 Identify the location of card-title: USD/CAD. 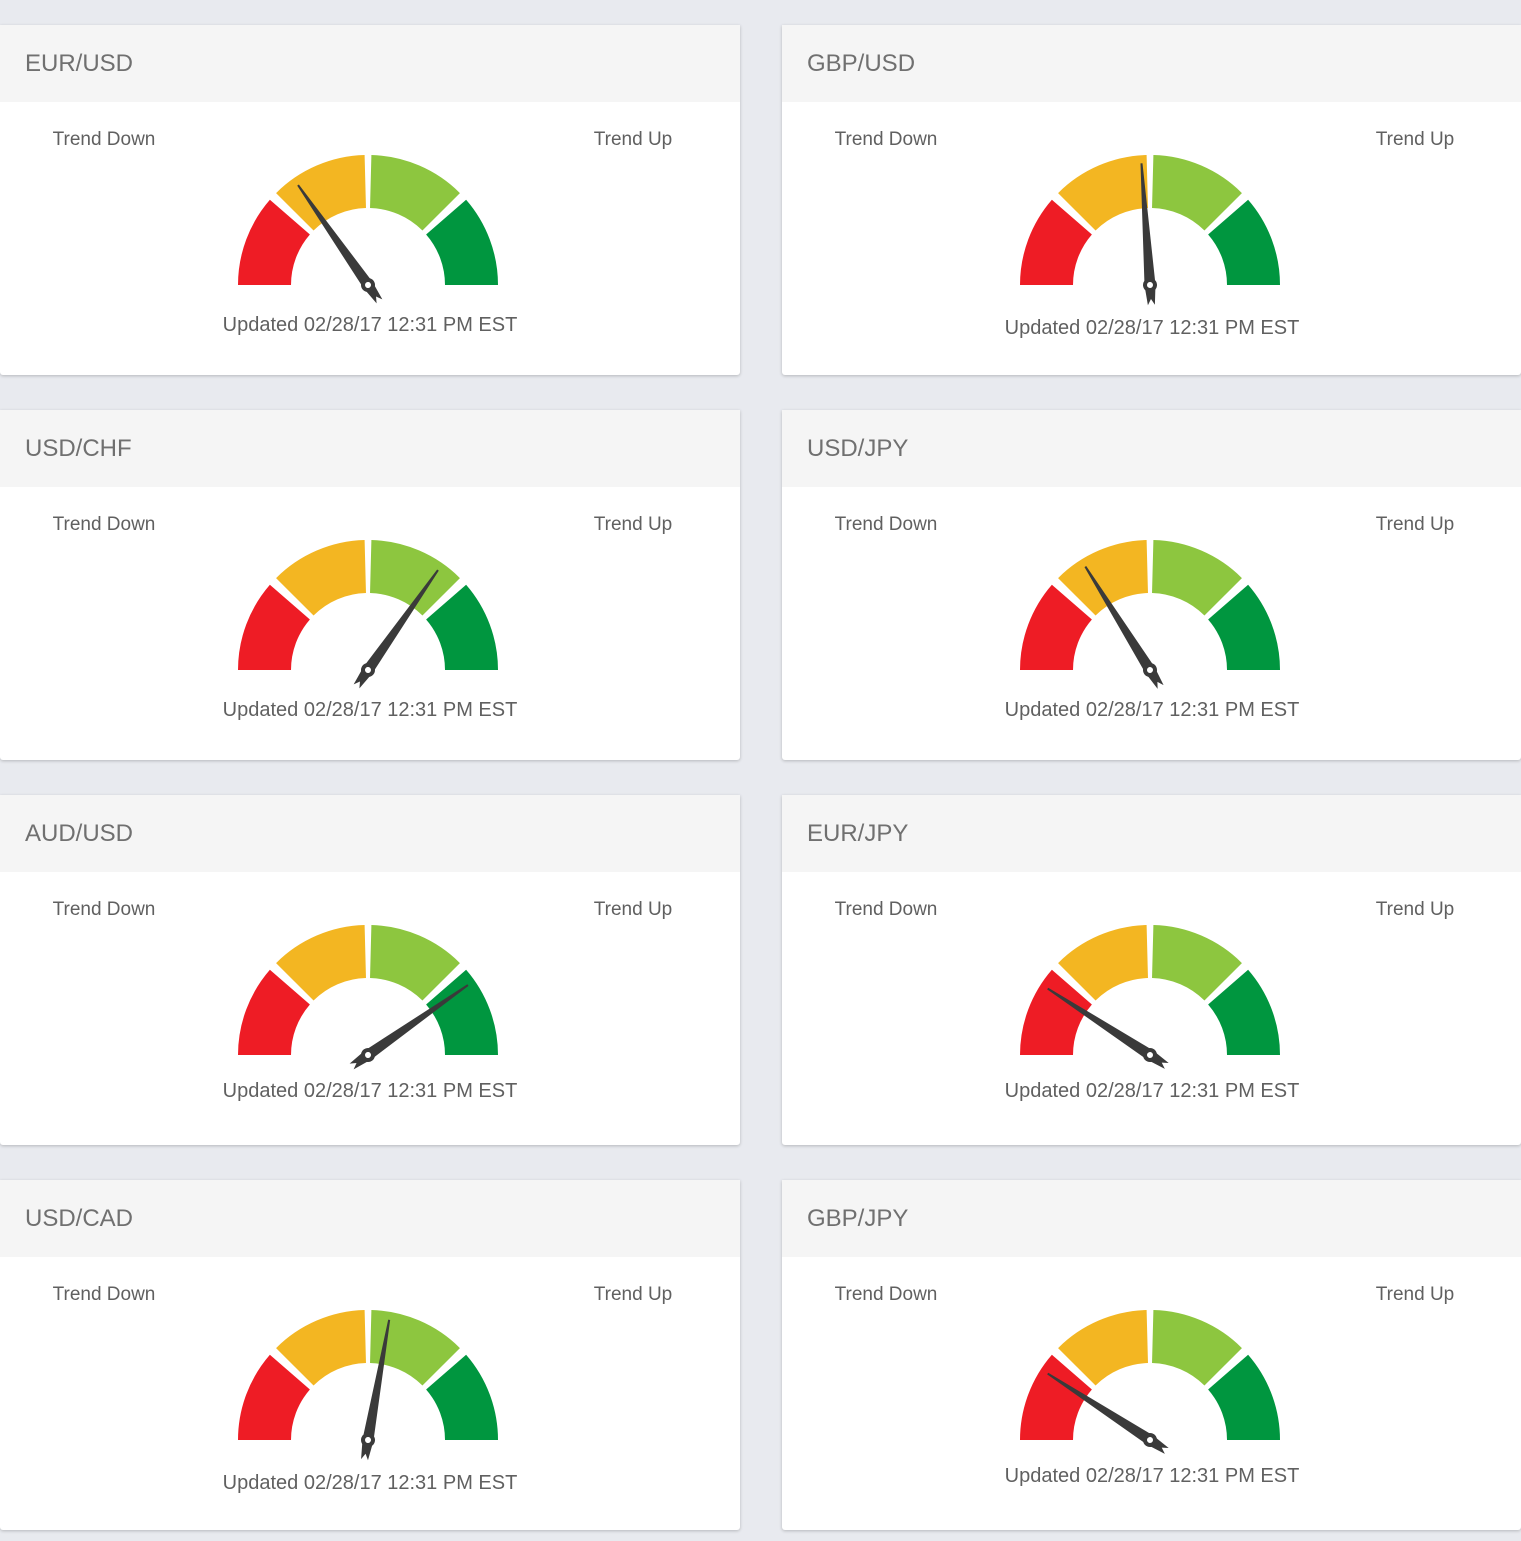
(370, 1218).